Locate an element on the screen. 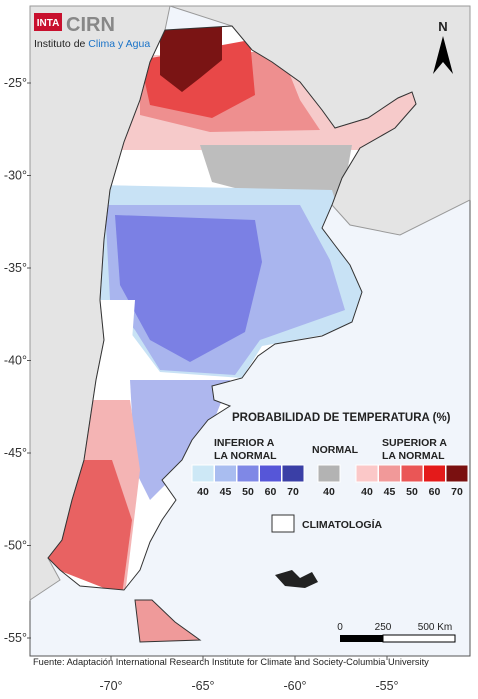  north-label: N is located at coordinates (442, 26).